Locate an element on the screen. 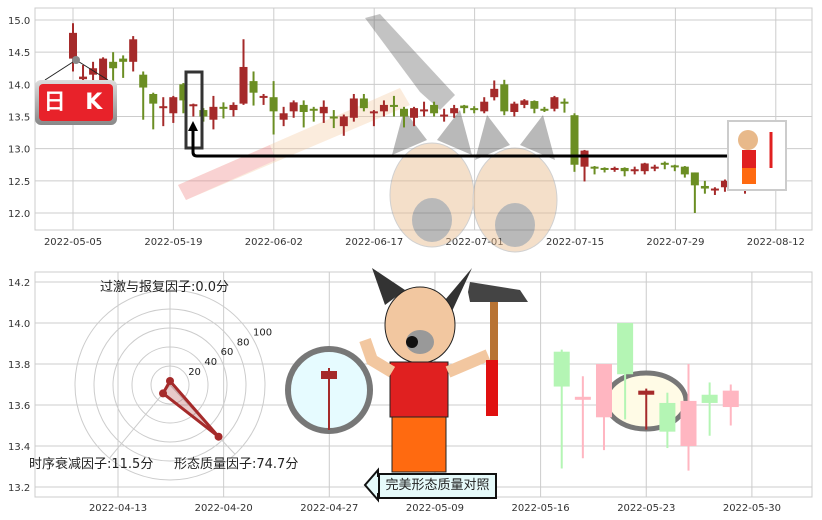 The height and width of the screenshot is (520, 822). x-tick-label: 2022-05-30 is located at coordinates (752, 508).